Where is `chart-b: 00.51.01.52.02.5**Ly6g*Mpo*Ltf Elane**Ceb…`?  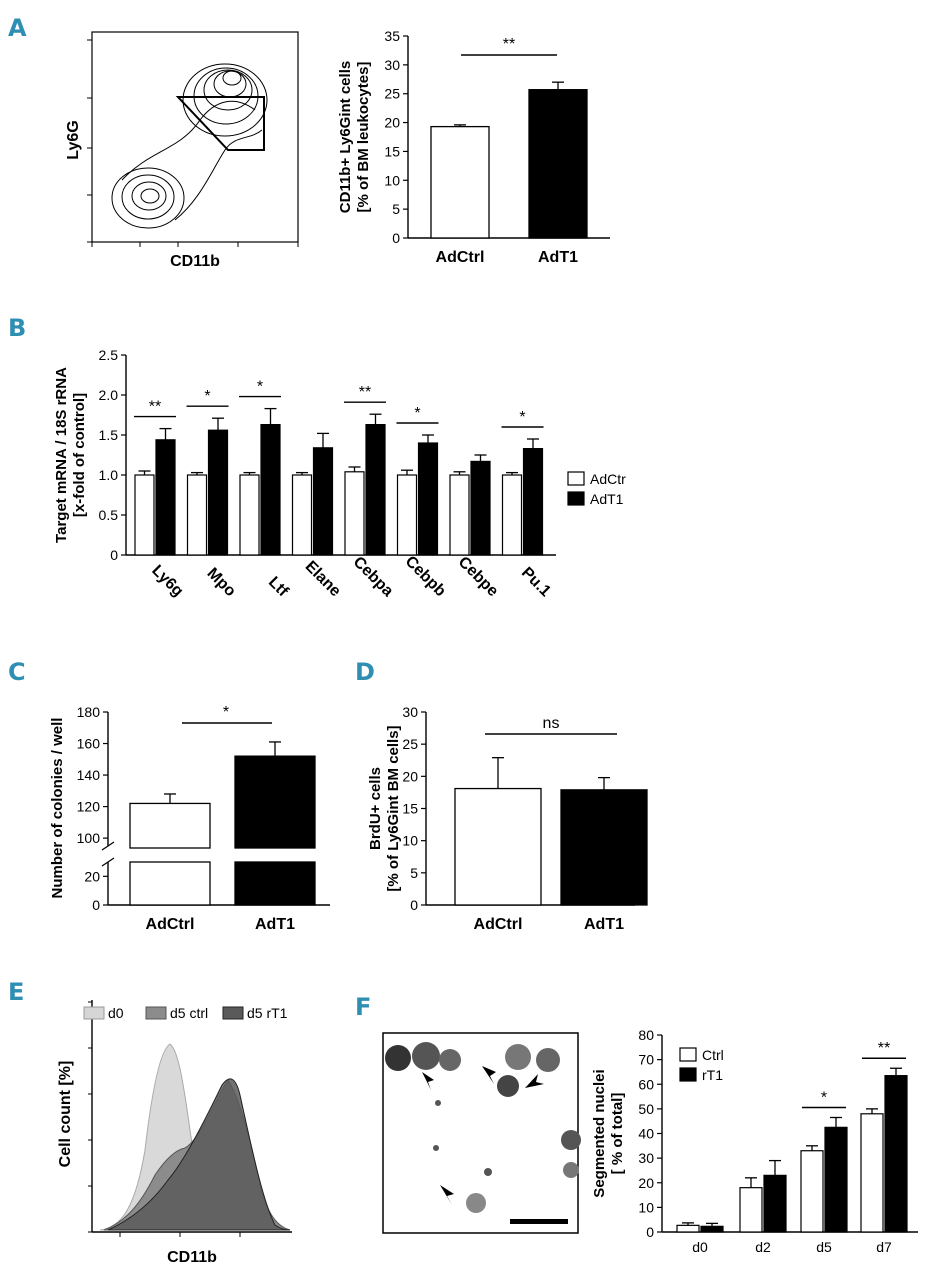 chart-b: 00.51.01.52.02.5**Ly6g*Mpo*Ltf Elane**Ceb… is located at coordinates (339, 474).